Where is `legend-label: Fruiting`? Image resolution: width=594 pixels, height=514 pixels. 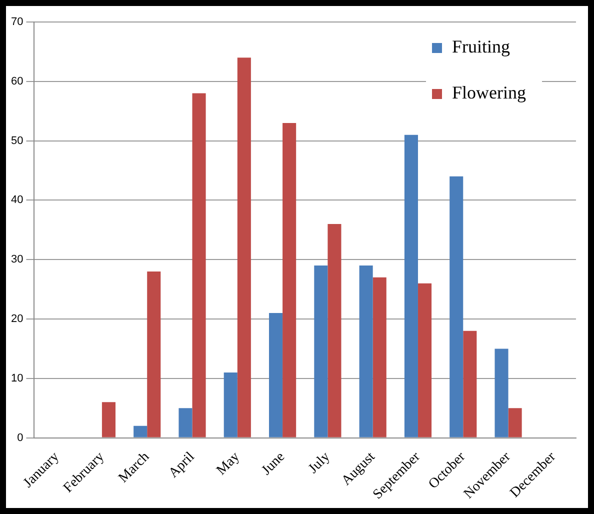
legend-label: Fruiting is located at coordinates (481, 46).